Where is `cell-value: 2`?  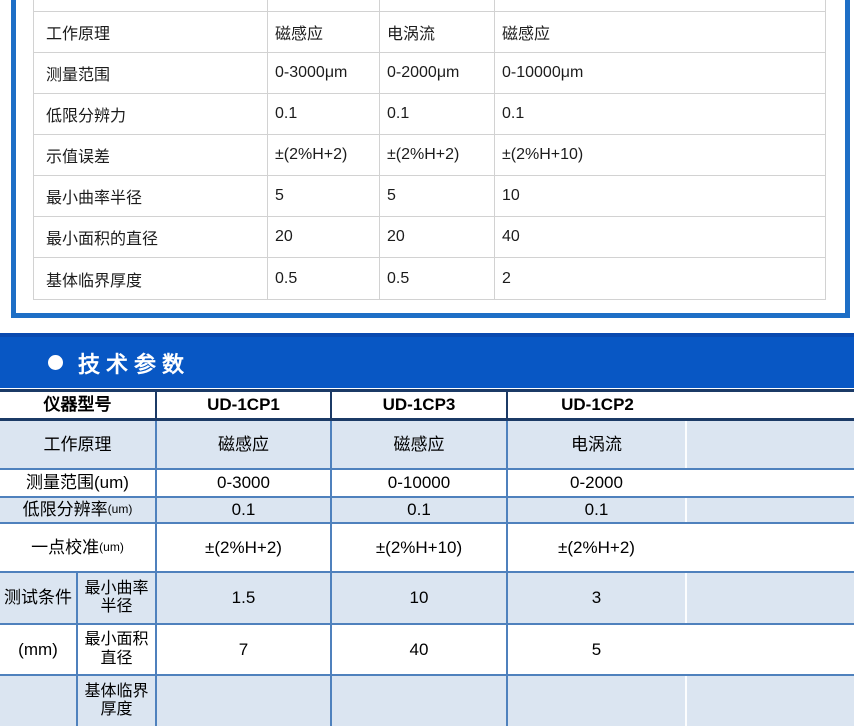 cell-value: 2 is located at coordinates (660, 278).